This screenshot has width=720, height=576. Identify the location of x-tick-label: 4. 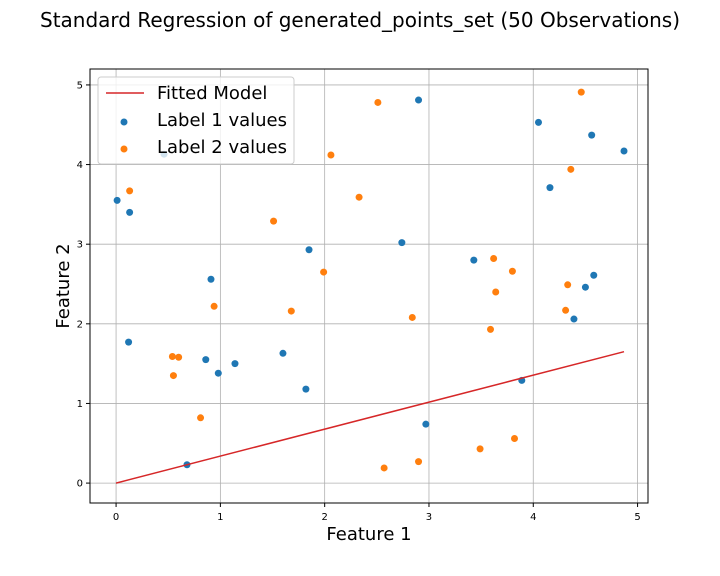
(533, 517).